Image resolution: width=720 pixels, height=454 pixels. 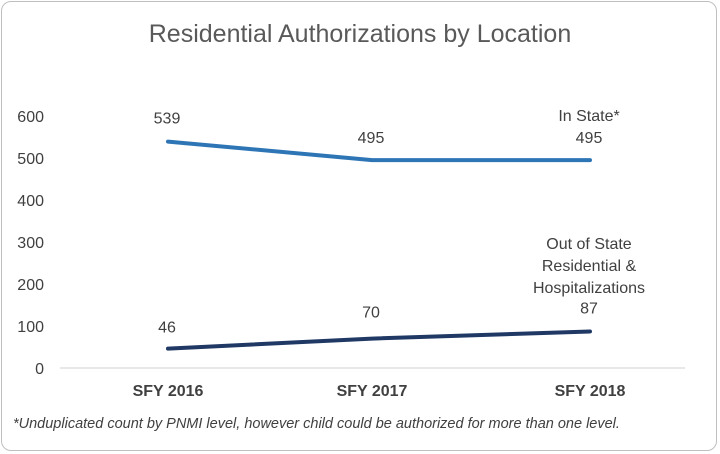 What do you see at coordinates (372, 391) in the screenshot?
I see `x-tick-label: SFY 2017` at bounding box center [372, 391].